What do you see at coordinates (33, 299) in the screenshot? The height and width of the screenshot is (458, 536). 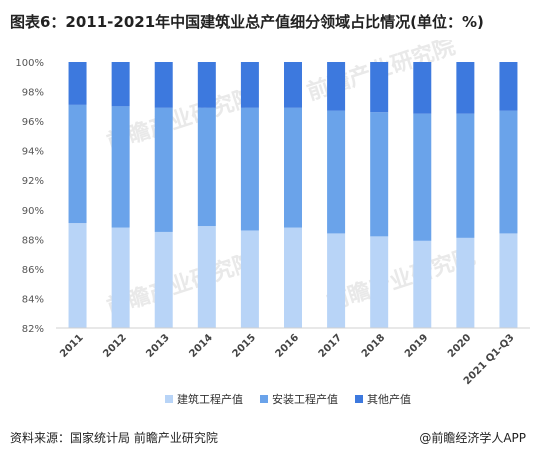 I see `y-tick-label: 84%` at bounding box center [33, 299].